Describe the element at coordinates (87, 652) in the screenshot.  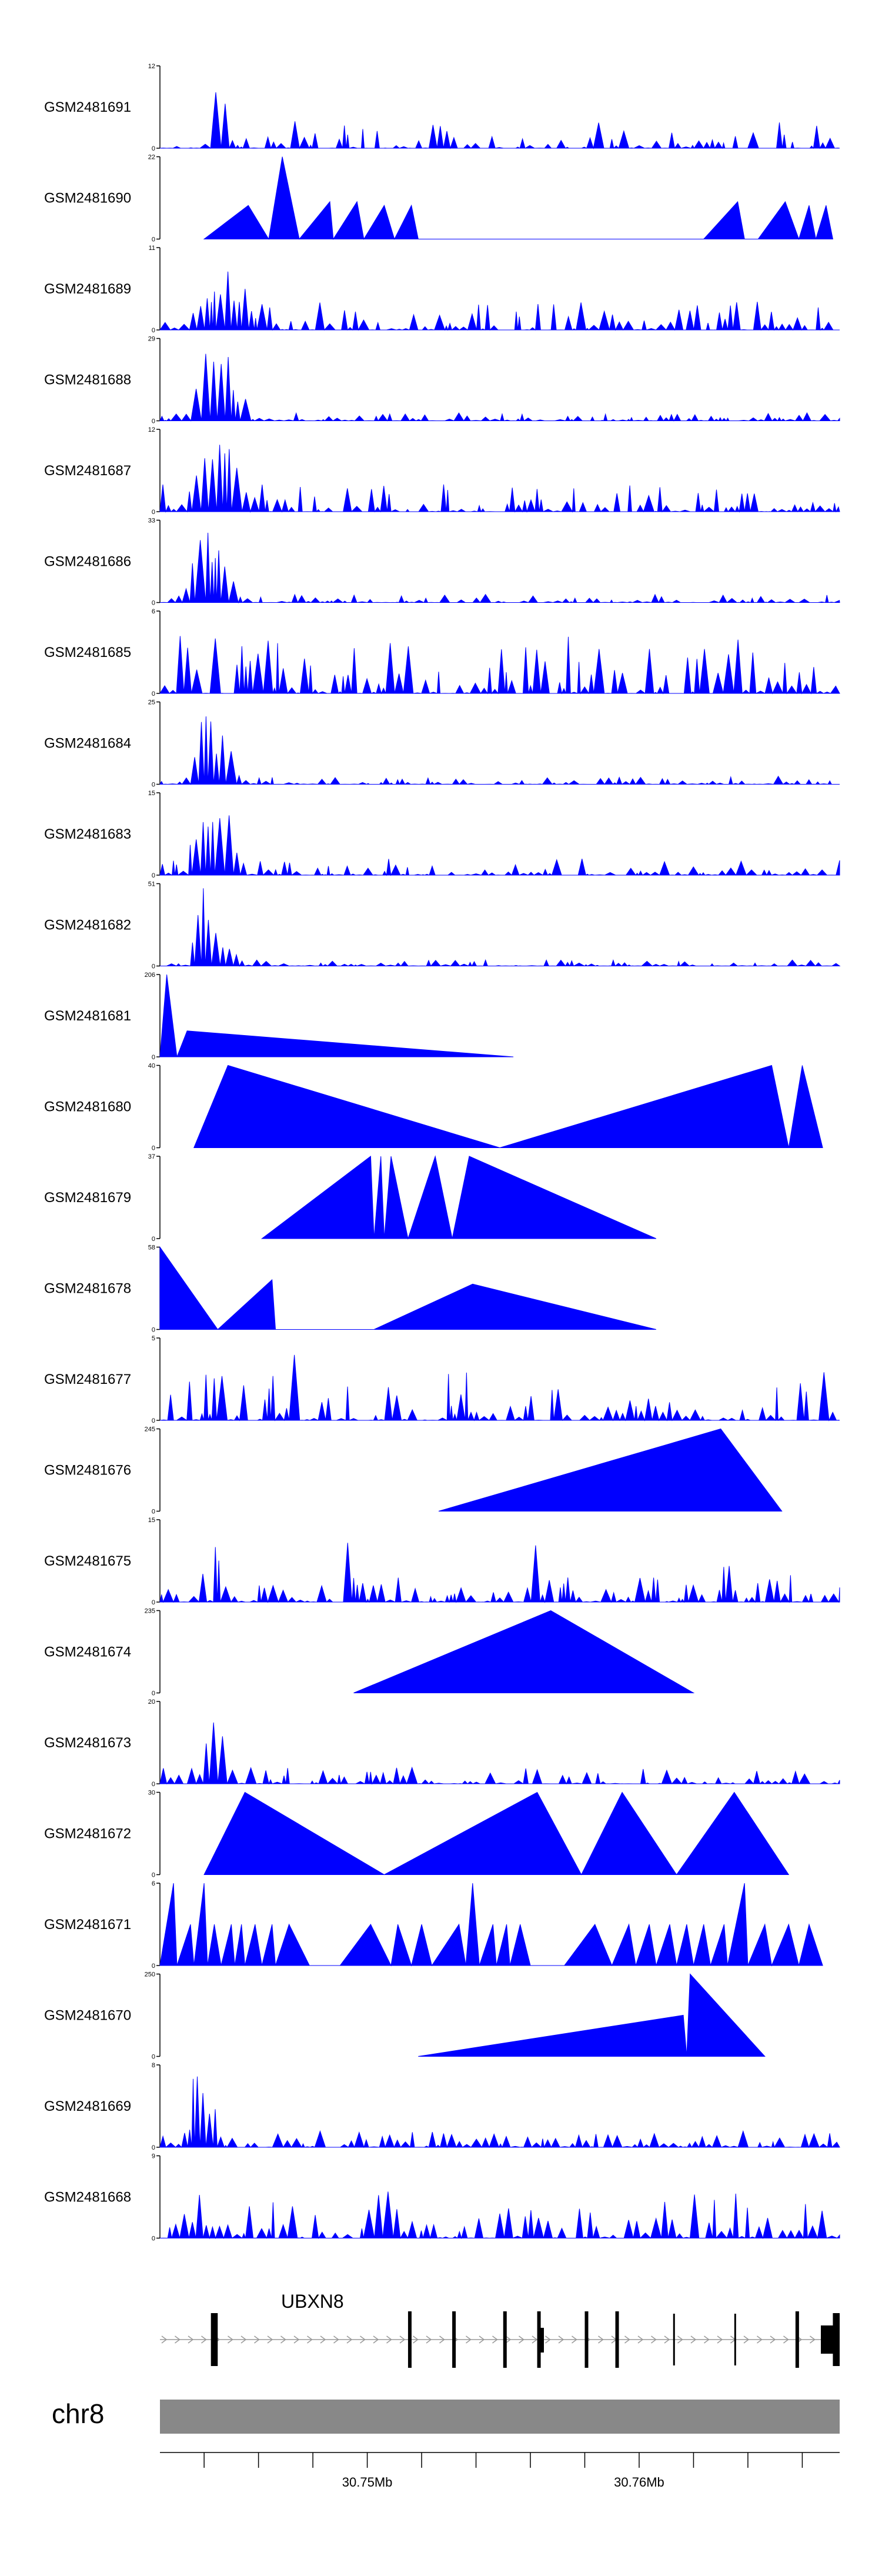
I see `track-label: GSM2481685` at that location.